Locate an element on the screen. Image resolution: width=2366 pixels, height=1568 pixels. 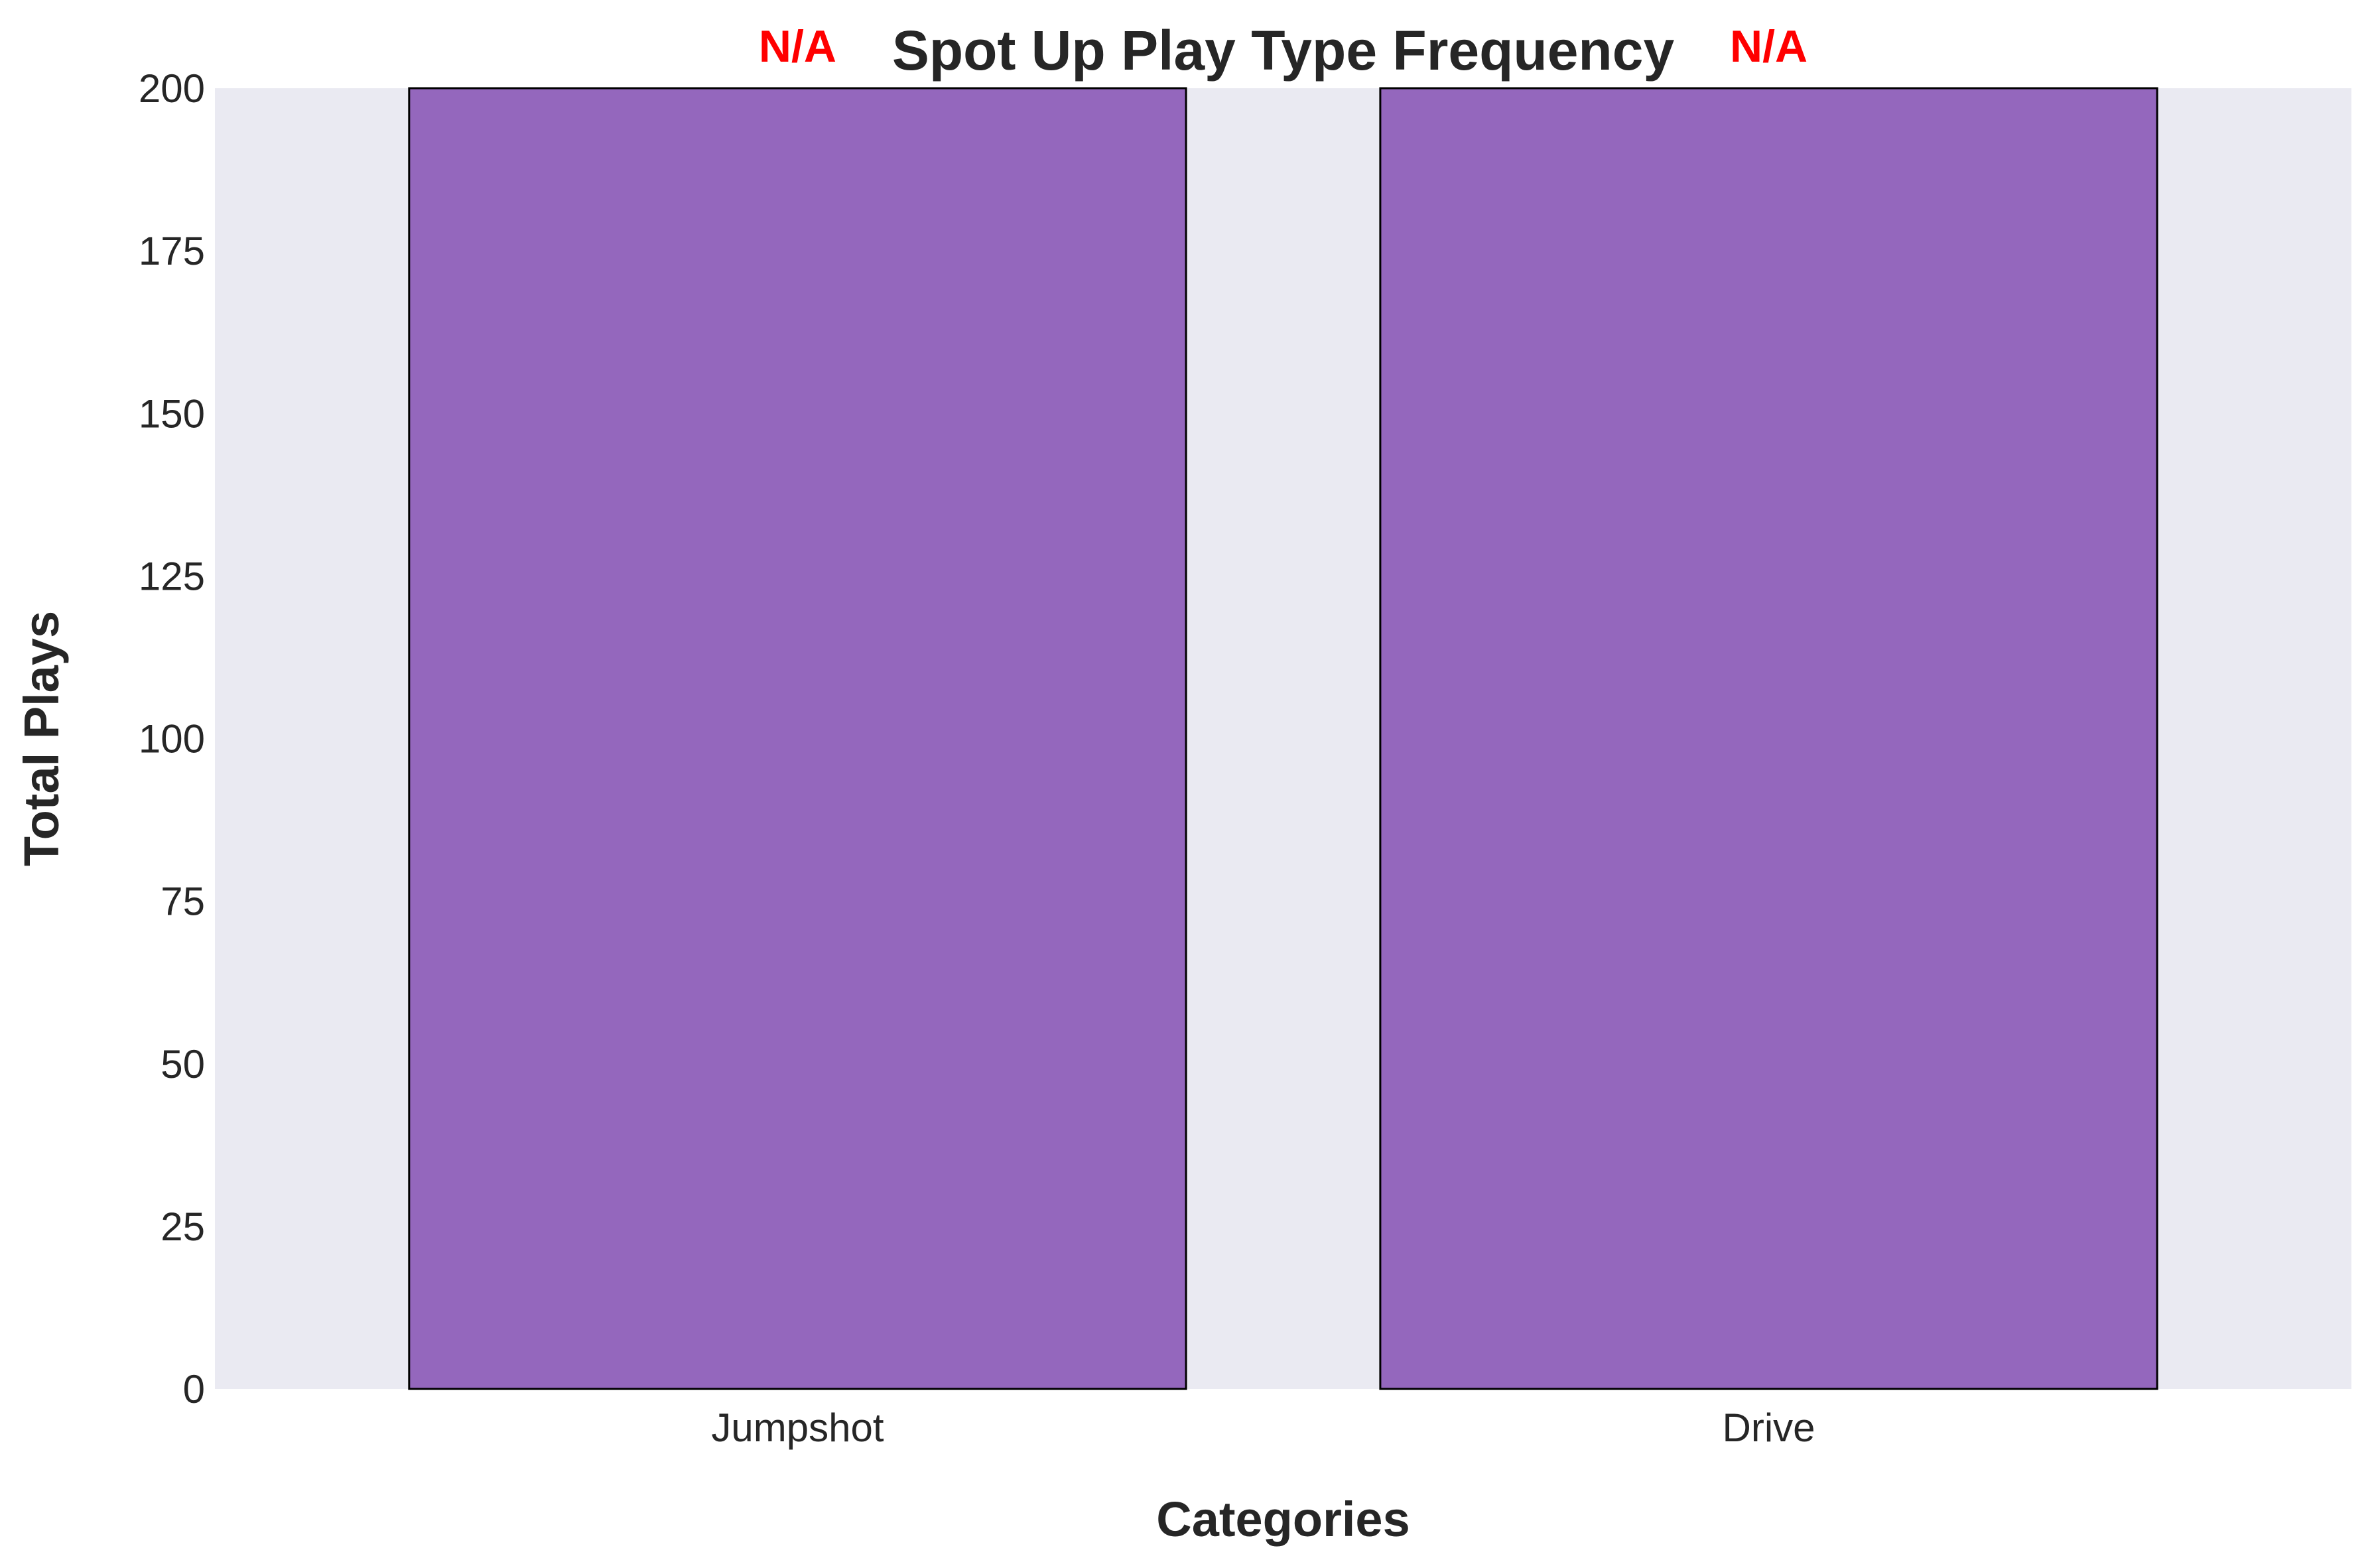
y-axis: 0 25 50 75 100 125 150 175 200 is located at coordinates (172, 739).